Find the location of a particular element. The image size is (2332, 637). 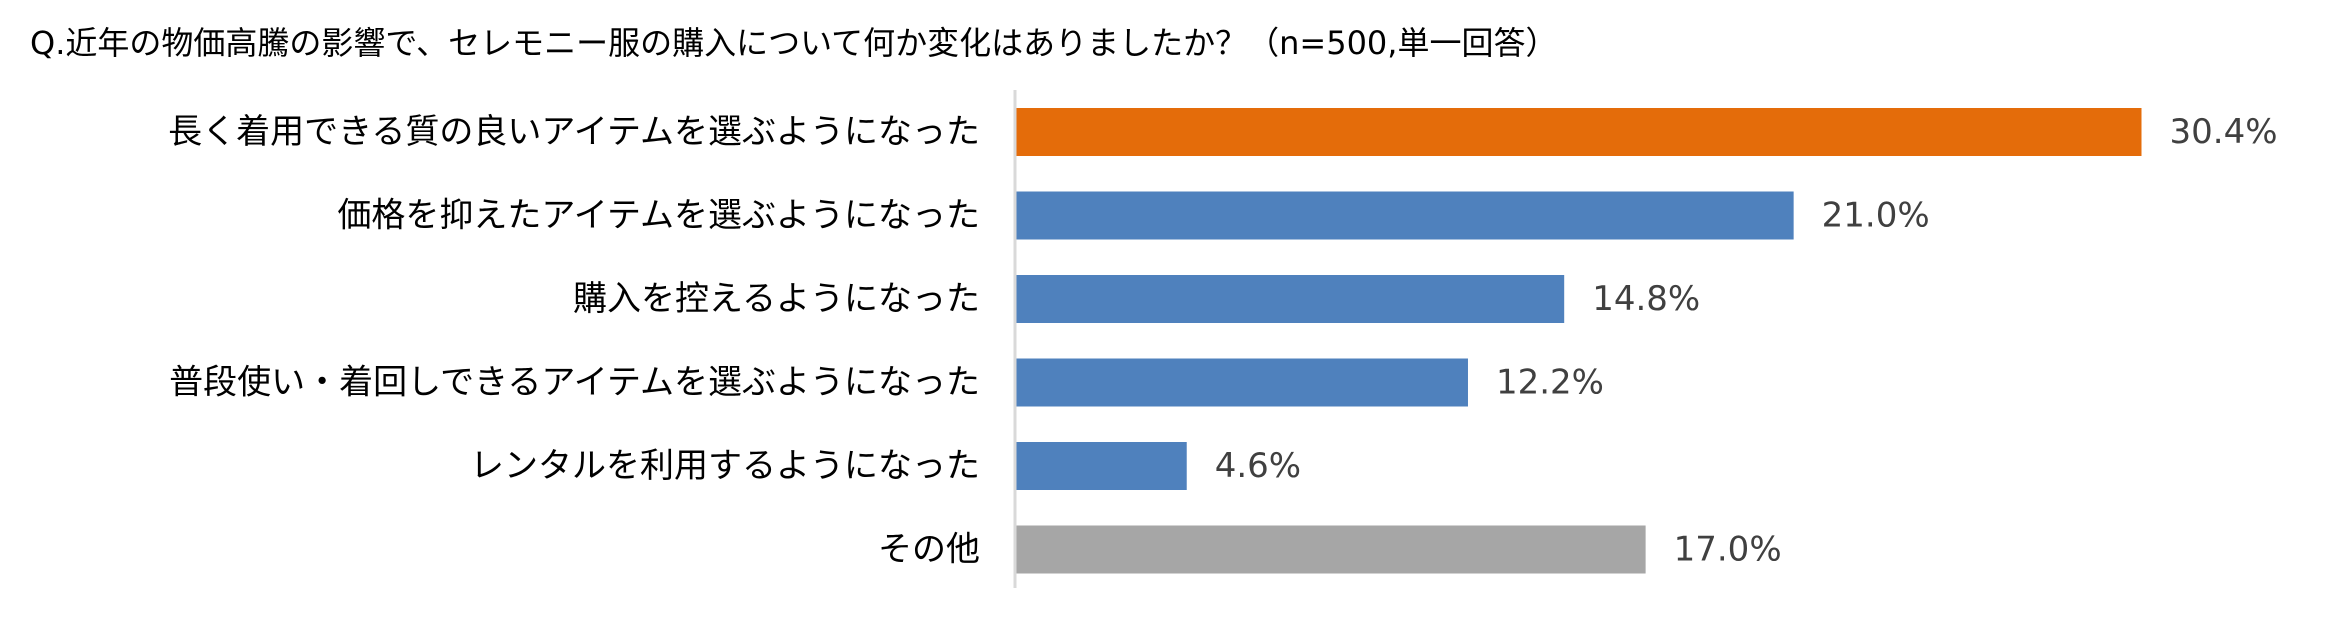

value-label-2: 14.8% is located at coordinates (1646, 299).